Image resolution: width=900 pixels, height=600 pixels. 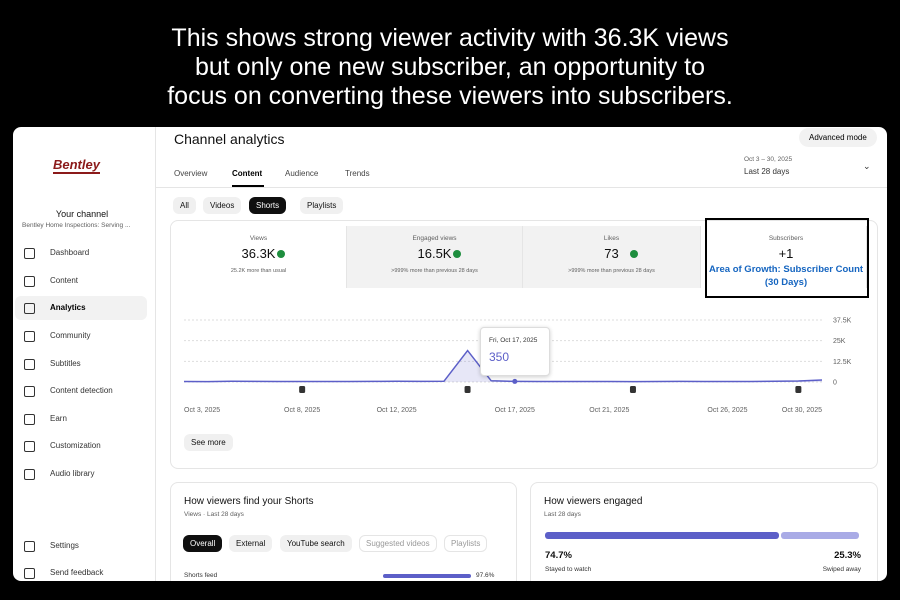 What do you see at coordinates (466, 543) in the screenshot?
I see `source-chip: Playlists` at bounding box center [466, 543].